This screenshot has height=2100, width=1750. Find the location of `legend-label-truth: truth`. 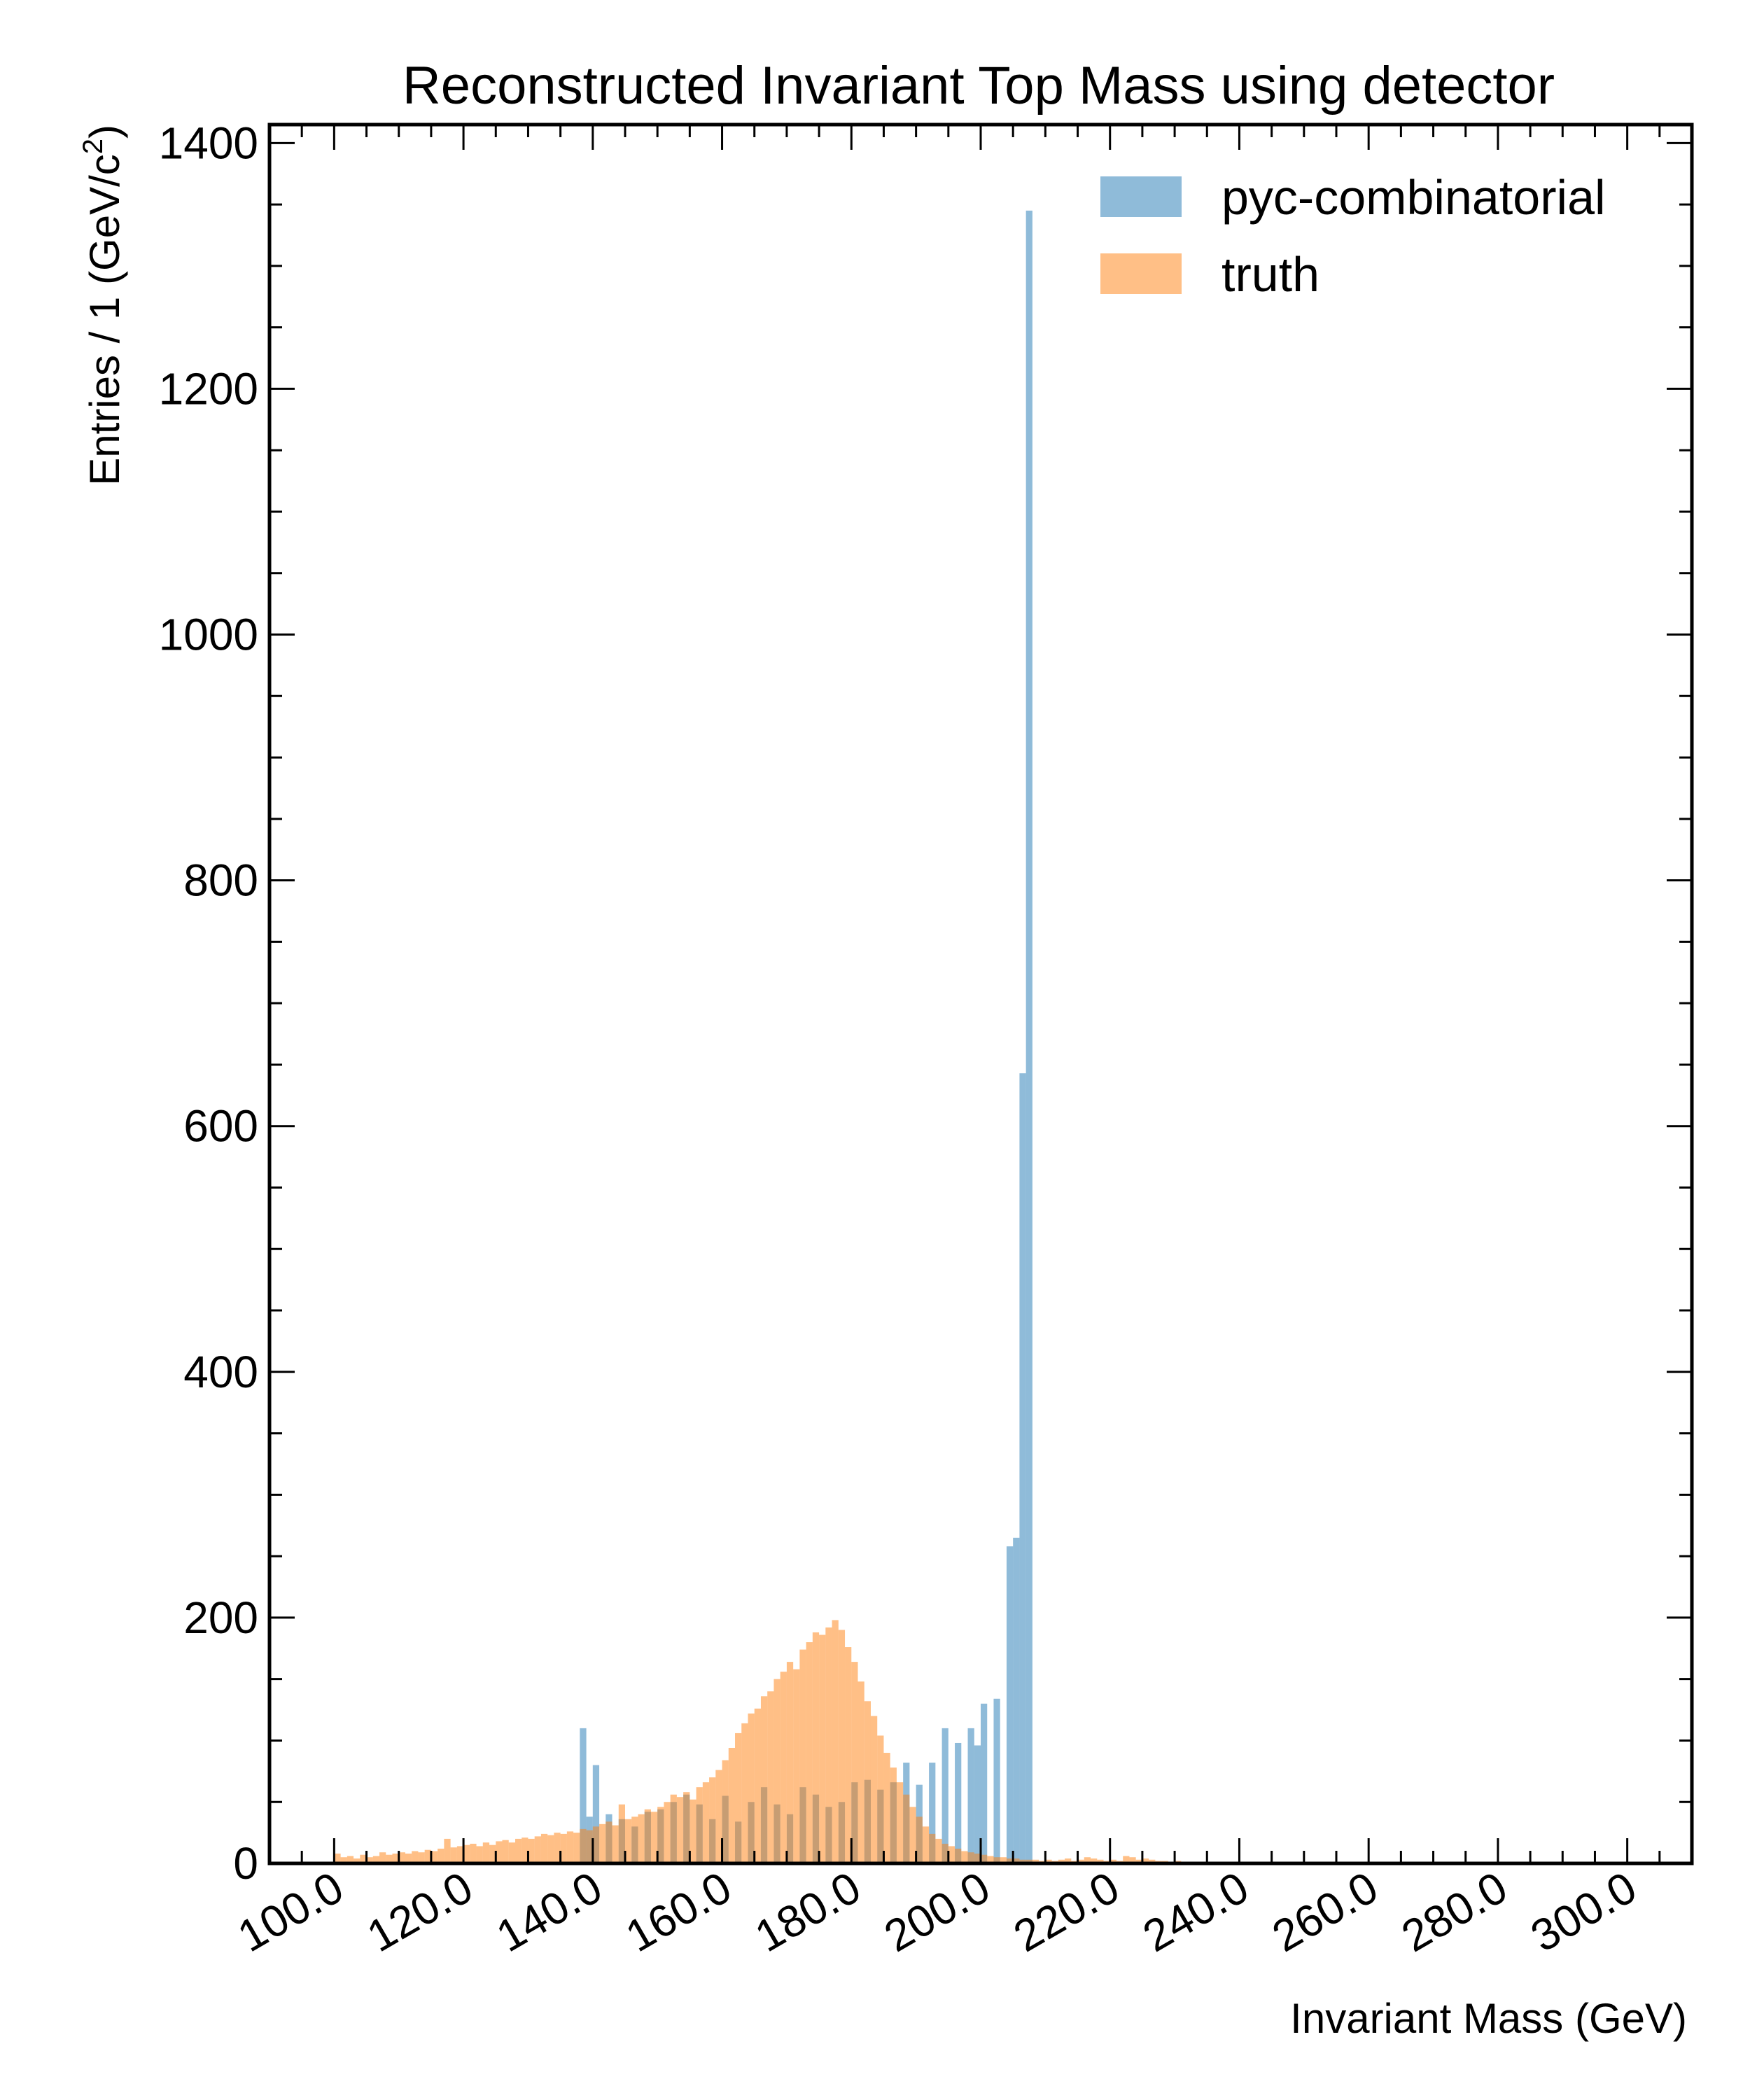

legend-label-truth: truth is located at coordinates (1271, 274).